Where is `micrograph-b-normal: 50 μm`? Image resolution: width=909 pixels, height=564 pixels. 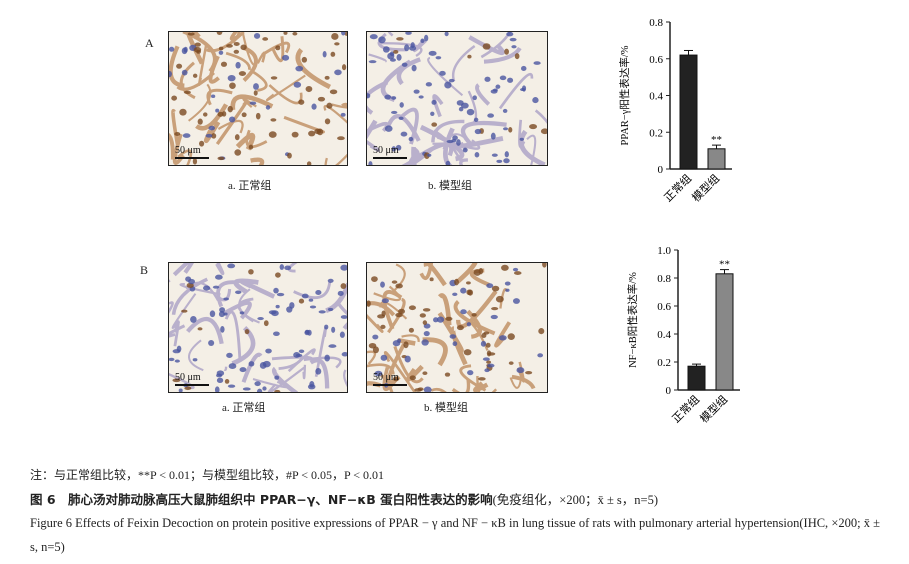
micrograph-b-normal: 50 μm is located at coordinates (258, 327).